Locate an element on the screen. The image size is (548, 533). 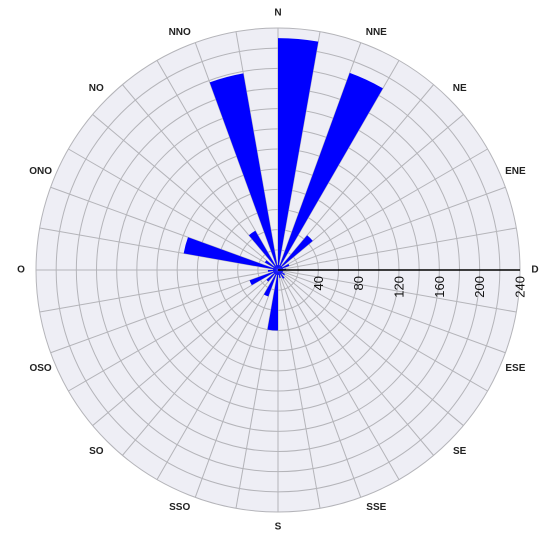
radial-tick-label: 120 is located at coordinates (399, 287).